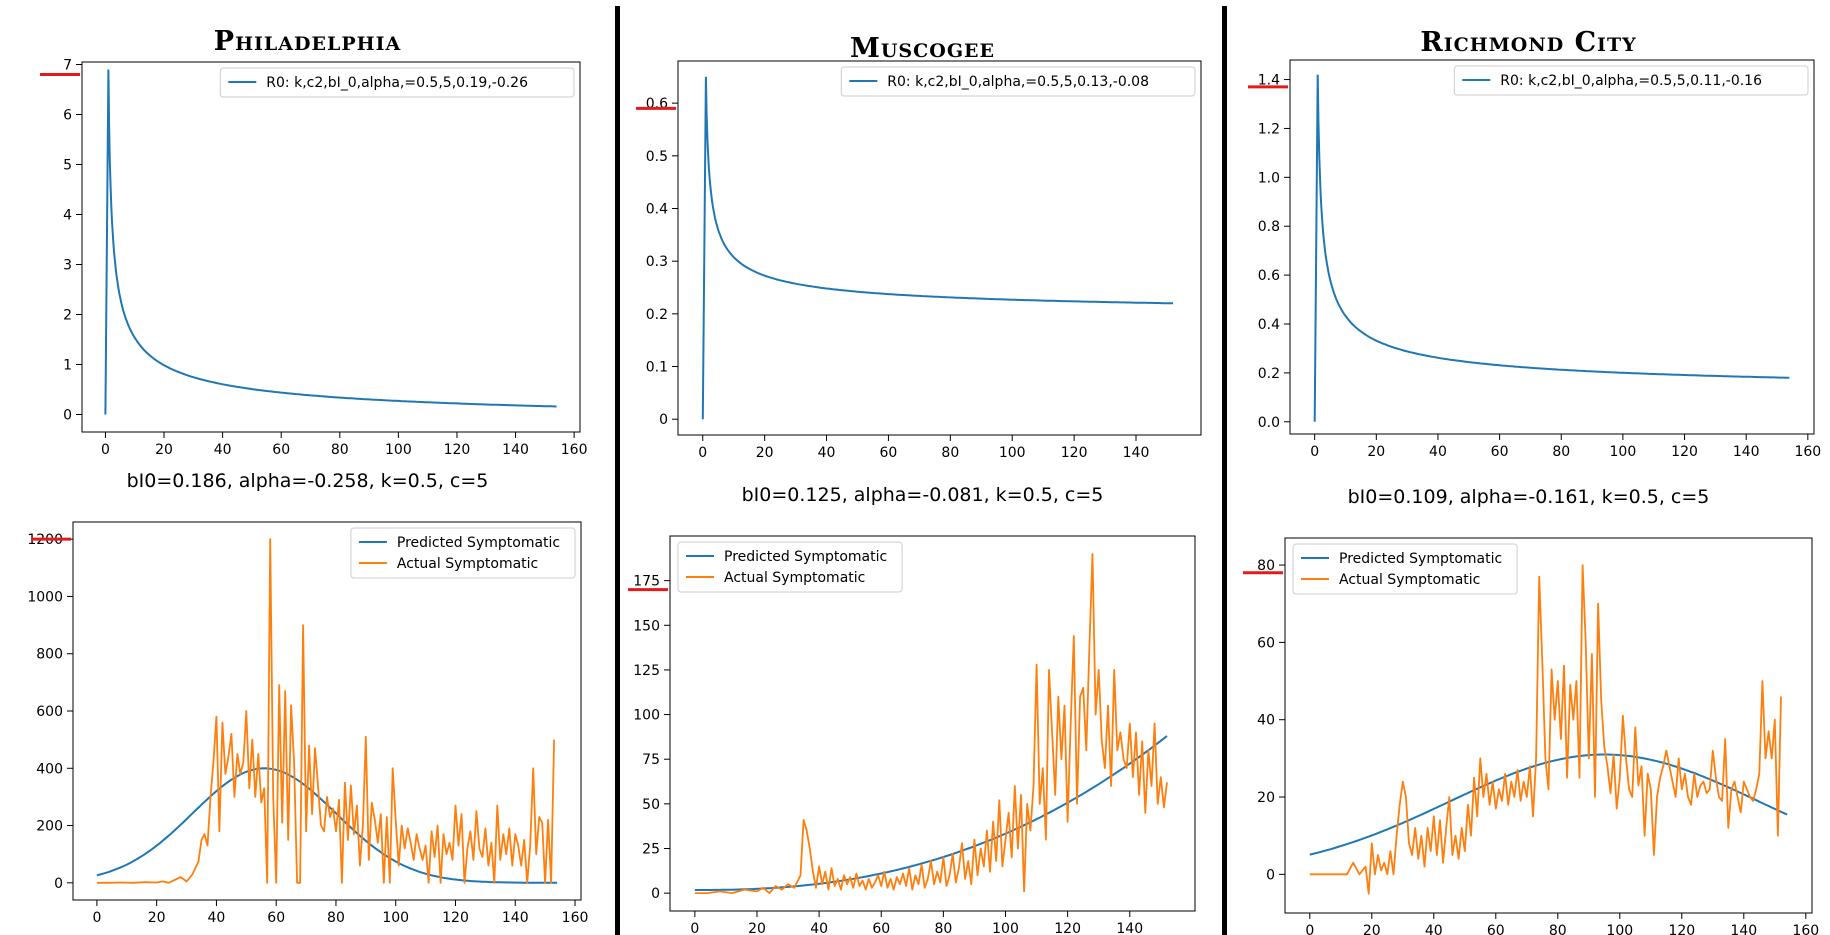 This screenshot has height=935, width=1830. What do you see at coordinates (1269, 81) in the screenshot?
I see `y-tick-label: 1.4` at bounding box center [1269, 81].